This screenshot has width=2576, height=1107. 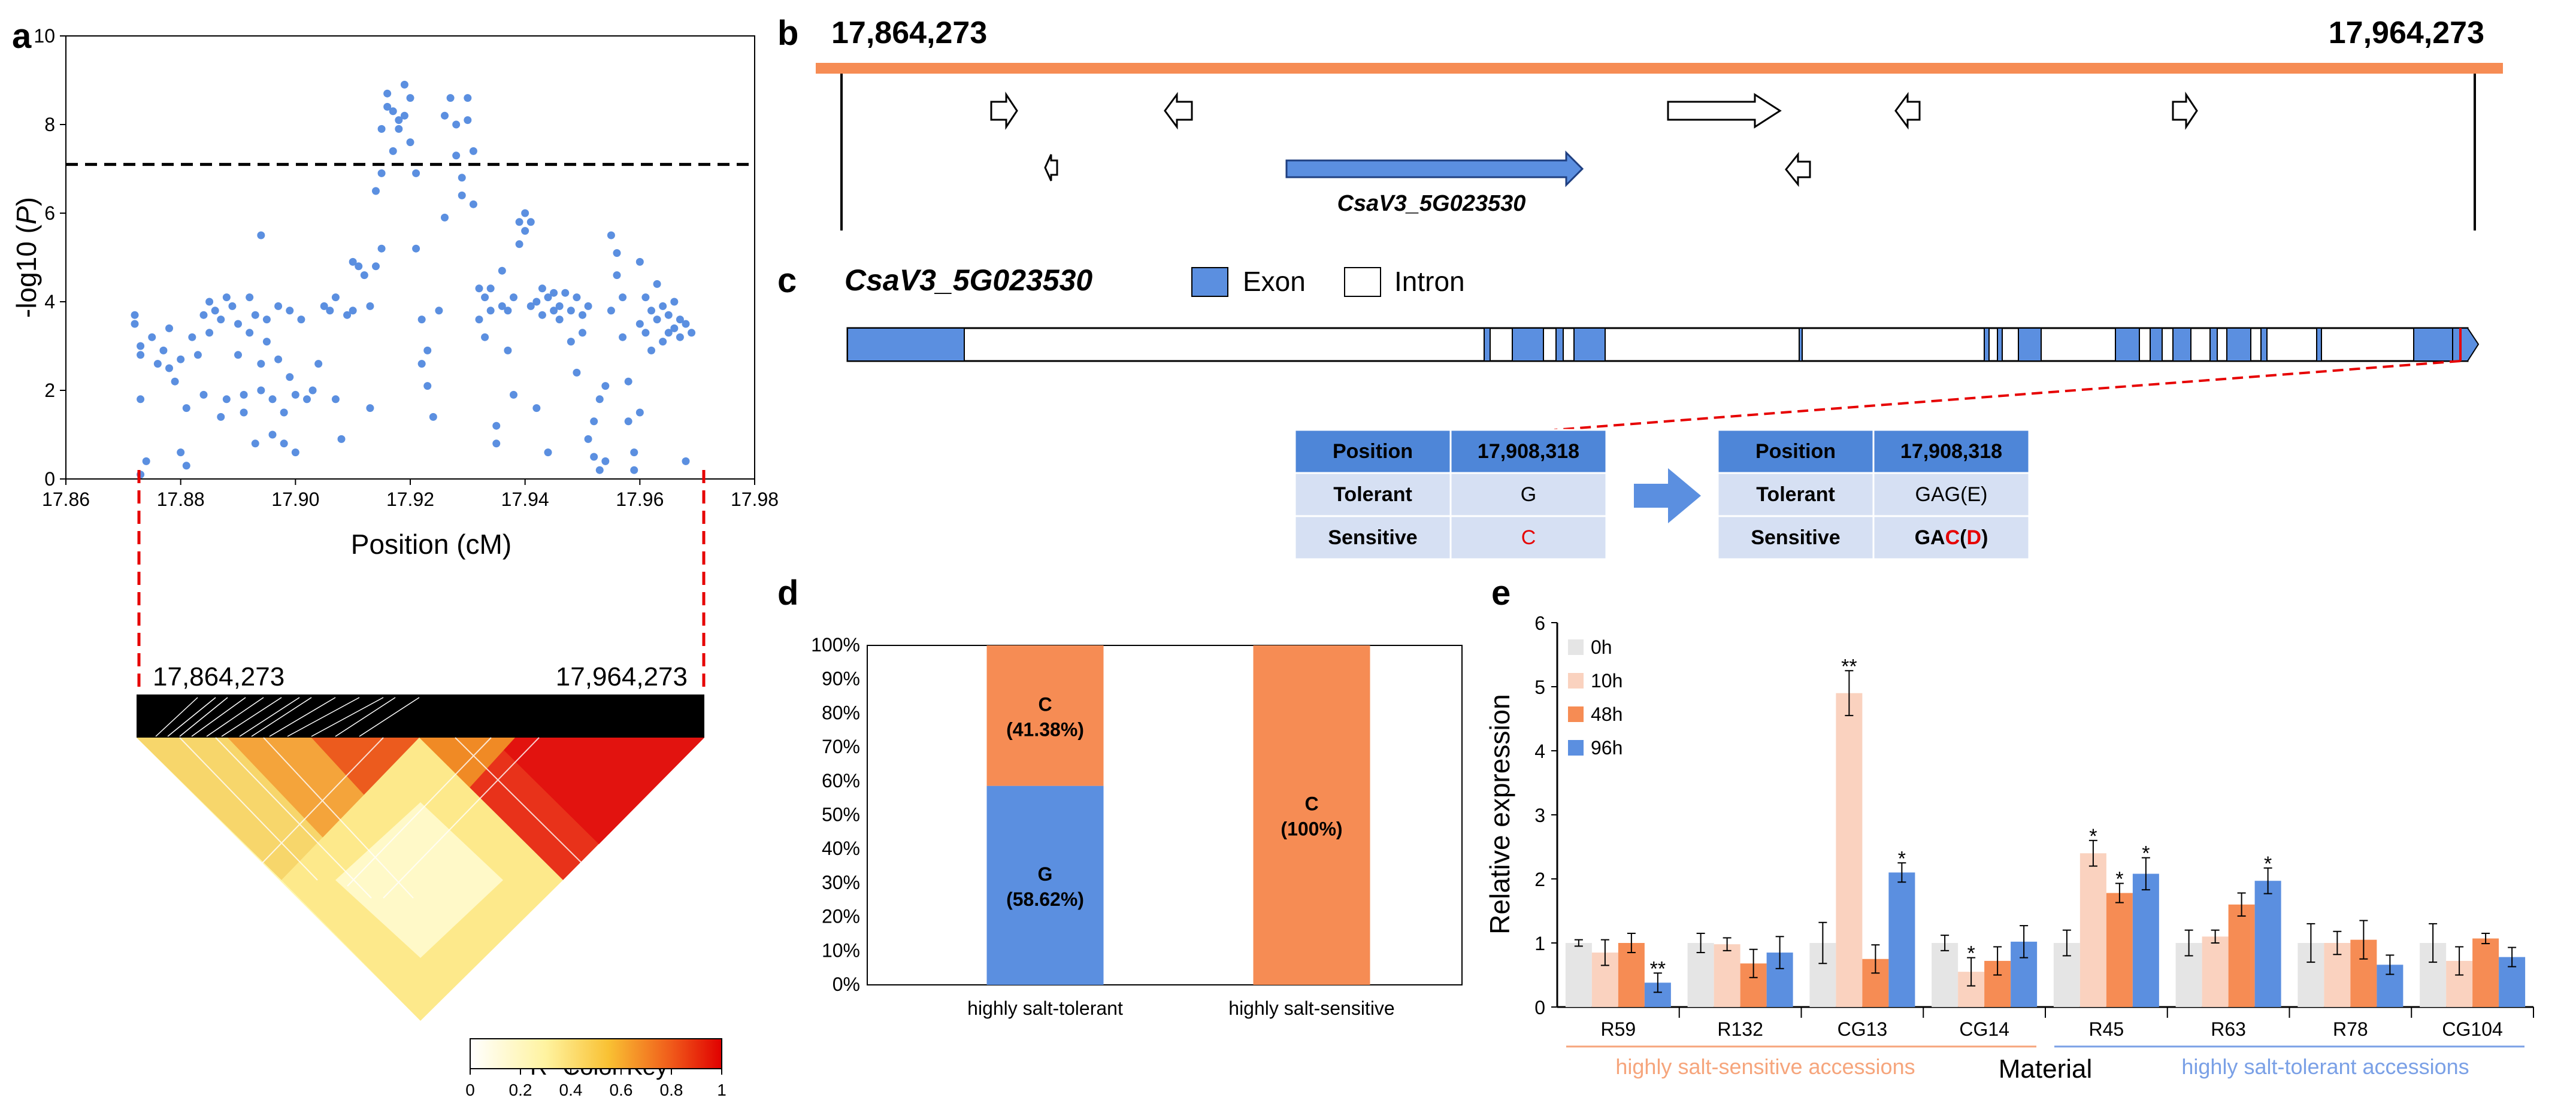 I want to click on gene-arrow-right-icon, so click(x=2185, y=111).